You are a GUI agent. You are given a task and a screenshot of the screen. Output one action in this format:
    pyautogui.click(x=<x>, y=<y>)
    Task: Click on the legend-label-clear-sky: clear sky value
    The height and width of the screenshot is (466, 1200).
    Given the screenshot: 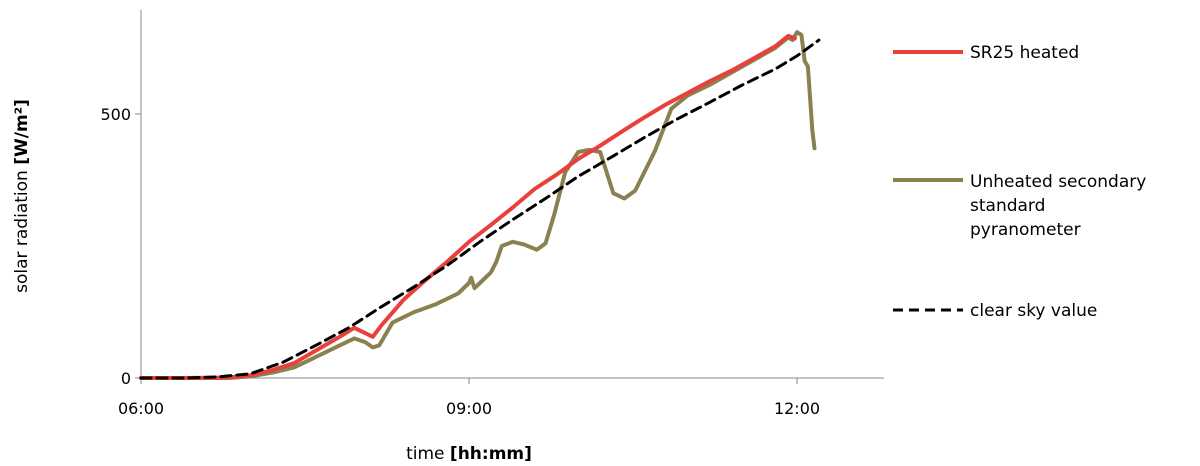 What is the action you would take?
    pyautogui.click(x=1033, y=311)
    